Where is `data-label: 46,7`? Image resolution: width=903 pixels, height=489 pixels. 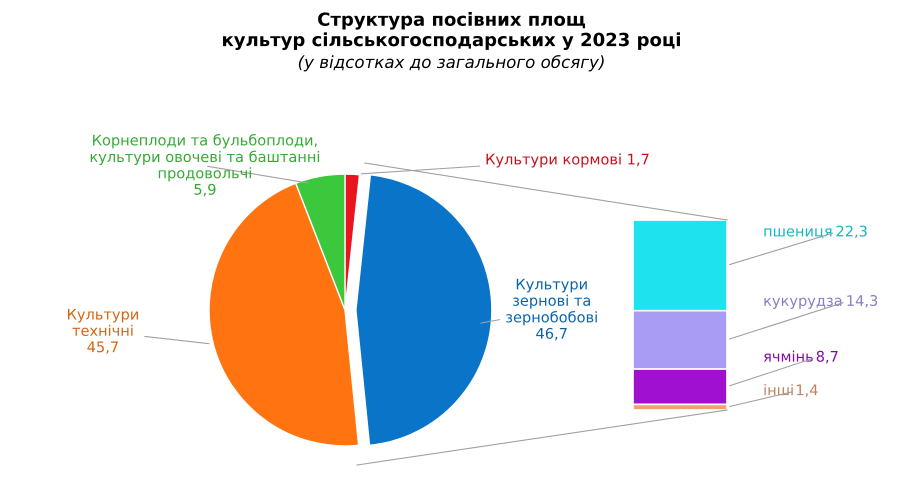
data-label: 46,7 is located at coordinates (551, 334).